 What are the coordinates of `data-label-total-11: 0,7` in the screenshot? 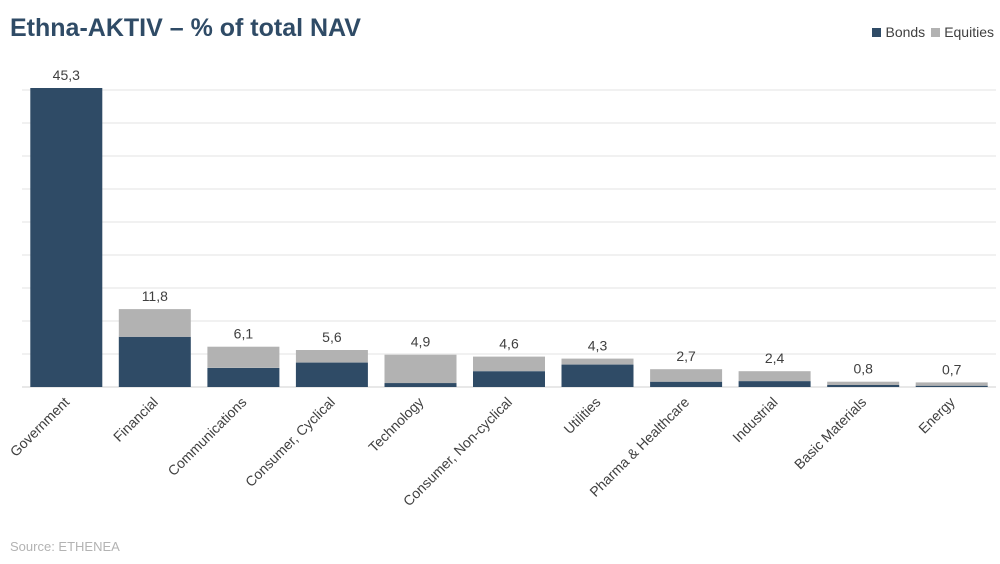 It's located at (952, 369).